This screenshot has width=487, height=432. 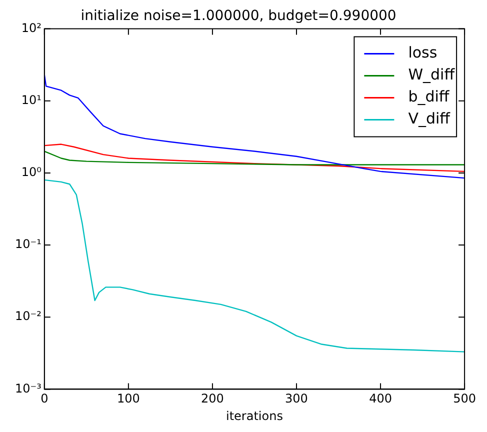 What do you see at coordinates (28, 244) in the screenshot?
I see `y-tick-label: 10⁻¹` at bounding box center [28, 244].